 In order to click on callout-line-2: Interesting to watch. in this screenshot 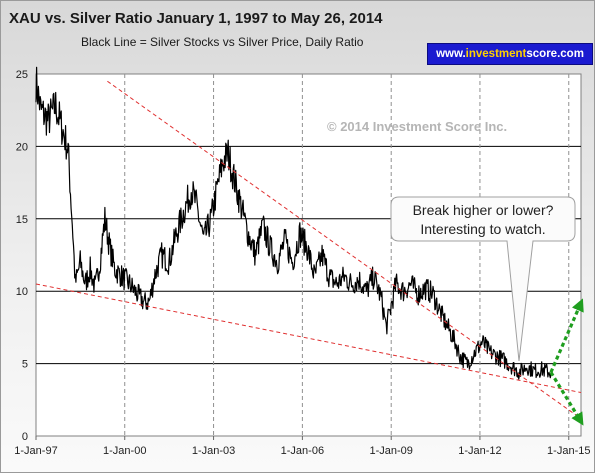, I will do `click(482, 229)`.